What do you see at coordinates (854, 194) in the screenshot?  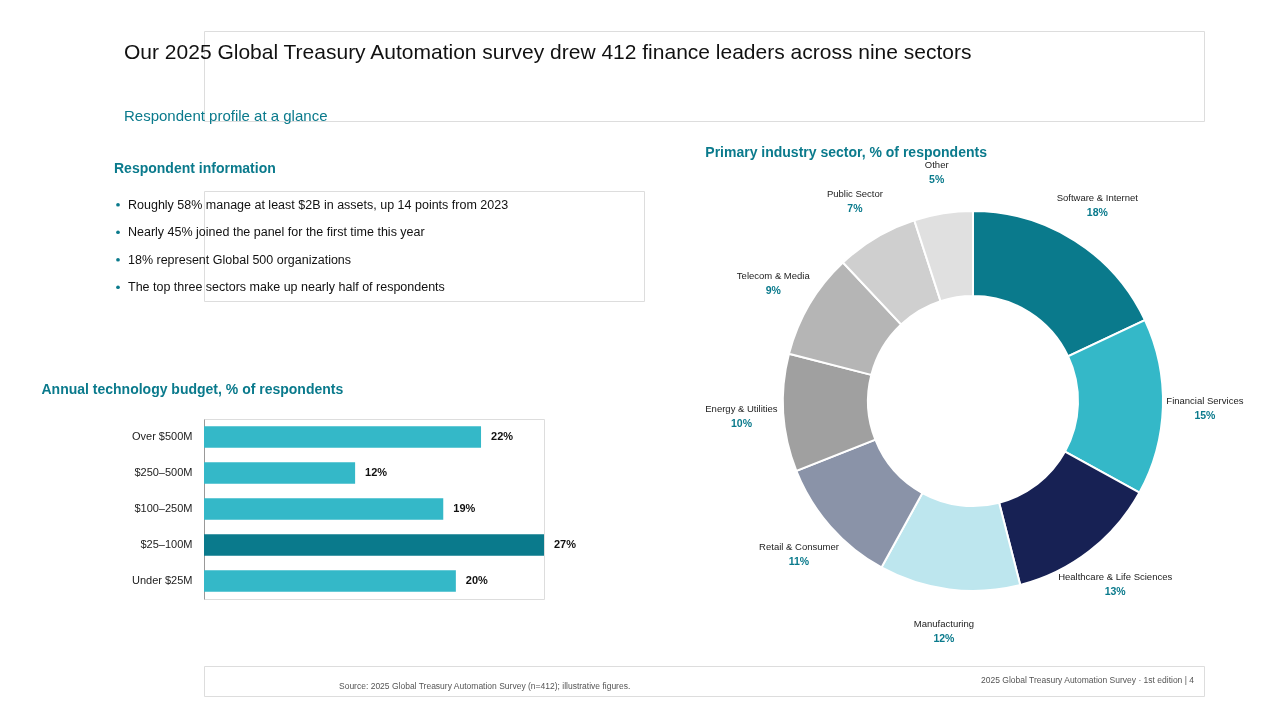 I see `slice-label: Public Sector` at bounding box center [854, 194].